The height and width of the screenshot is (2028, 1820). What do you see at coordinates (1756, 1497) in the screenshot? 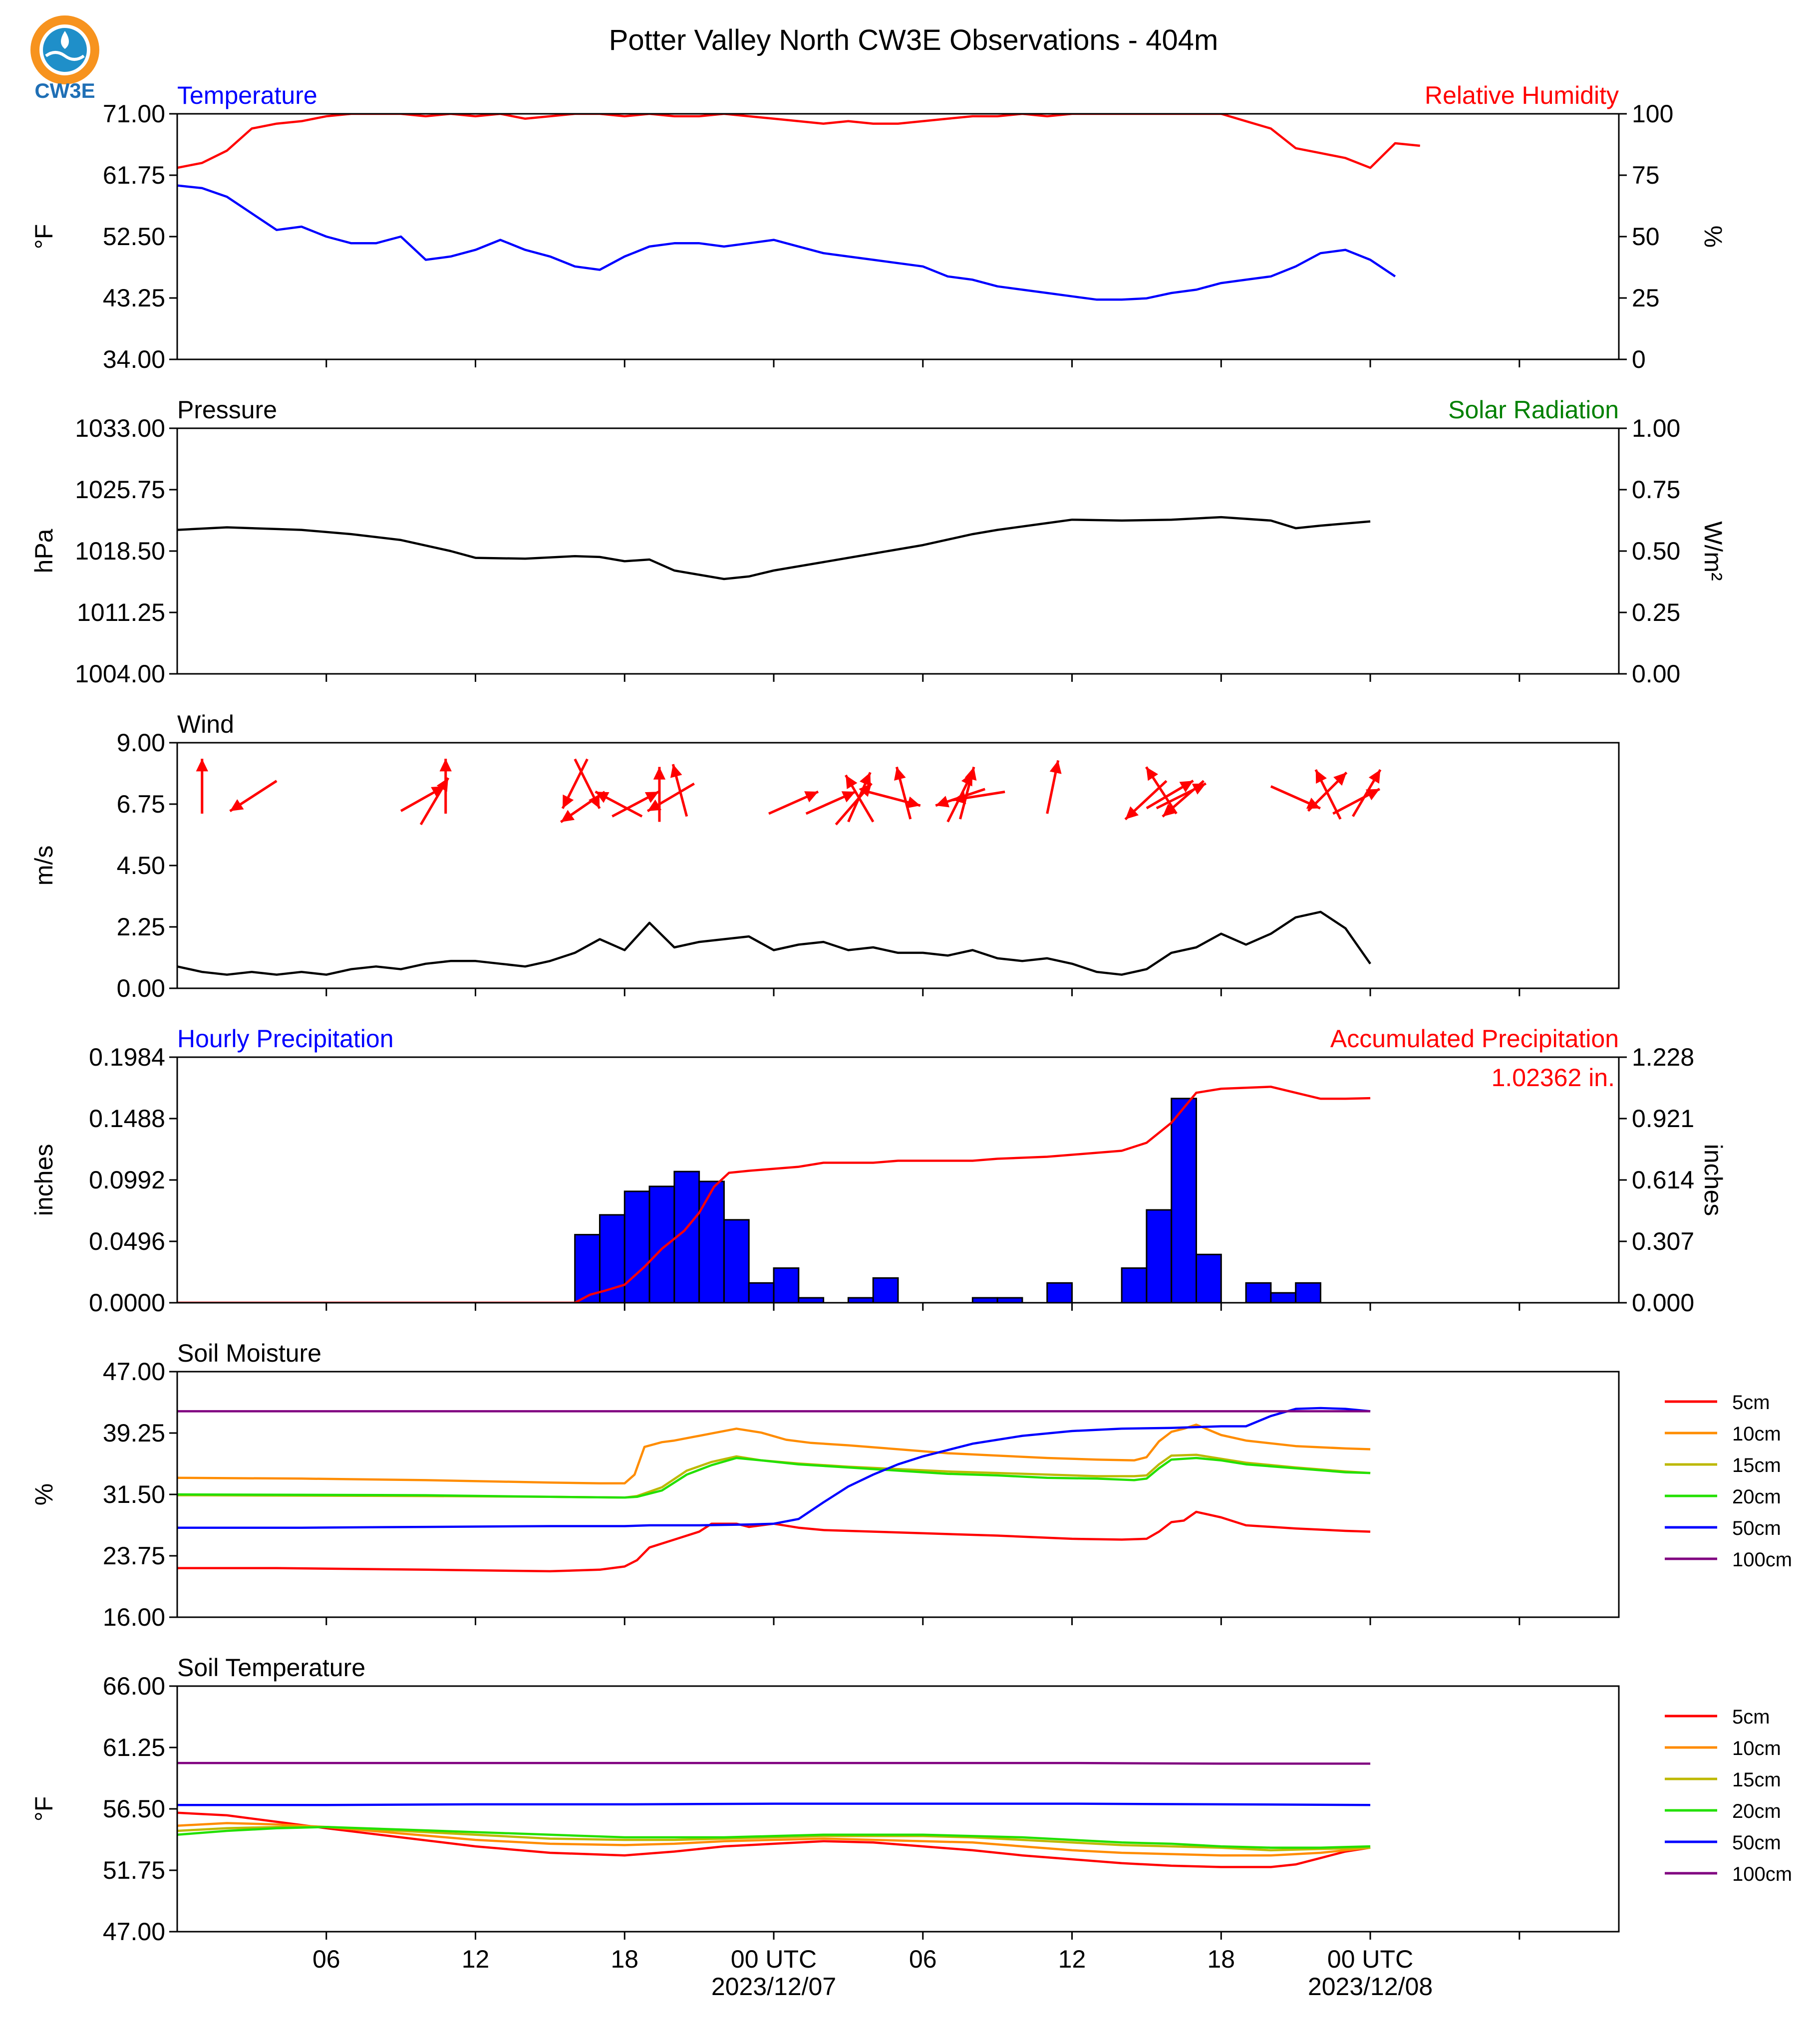
I see `legend-label: 20cm` at bounding box center [1756, 1497].